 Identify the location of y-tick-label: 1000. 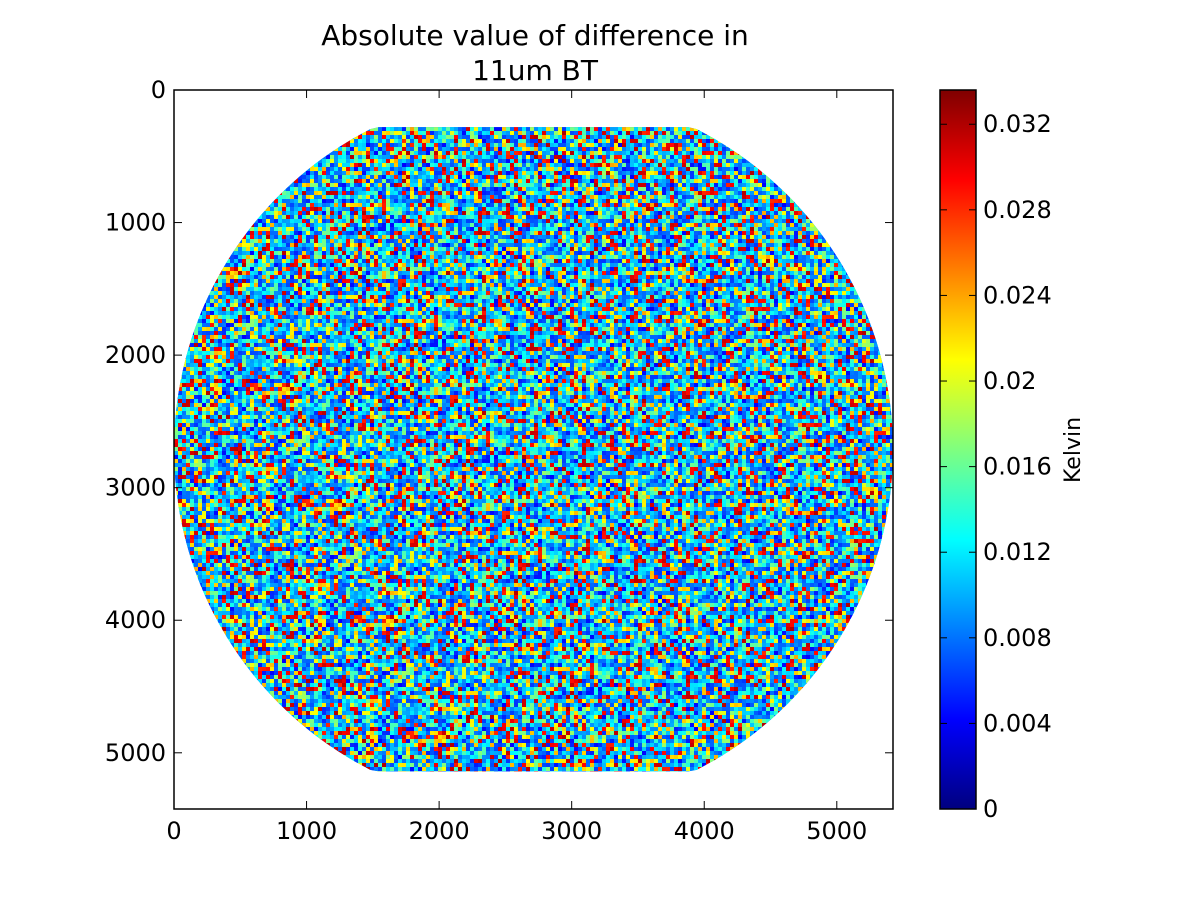
(135, 223).